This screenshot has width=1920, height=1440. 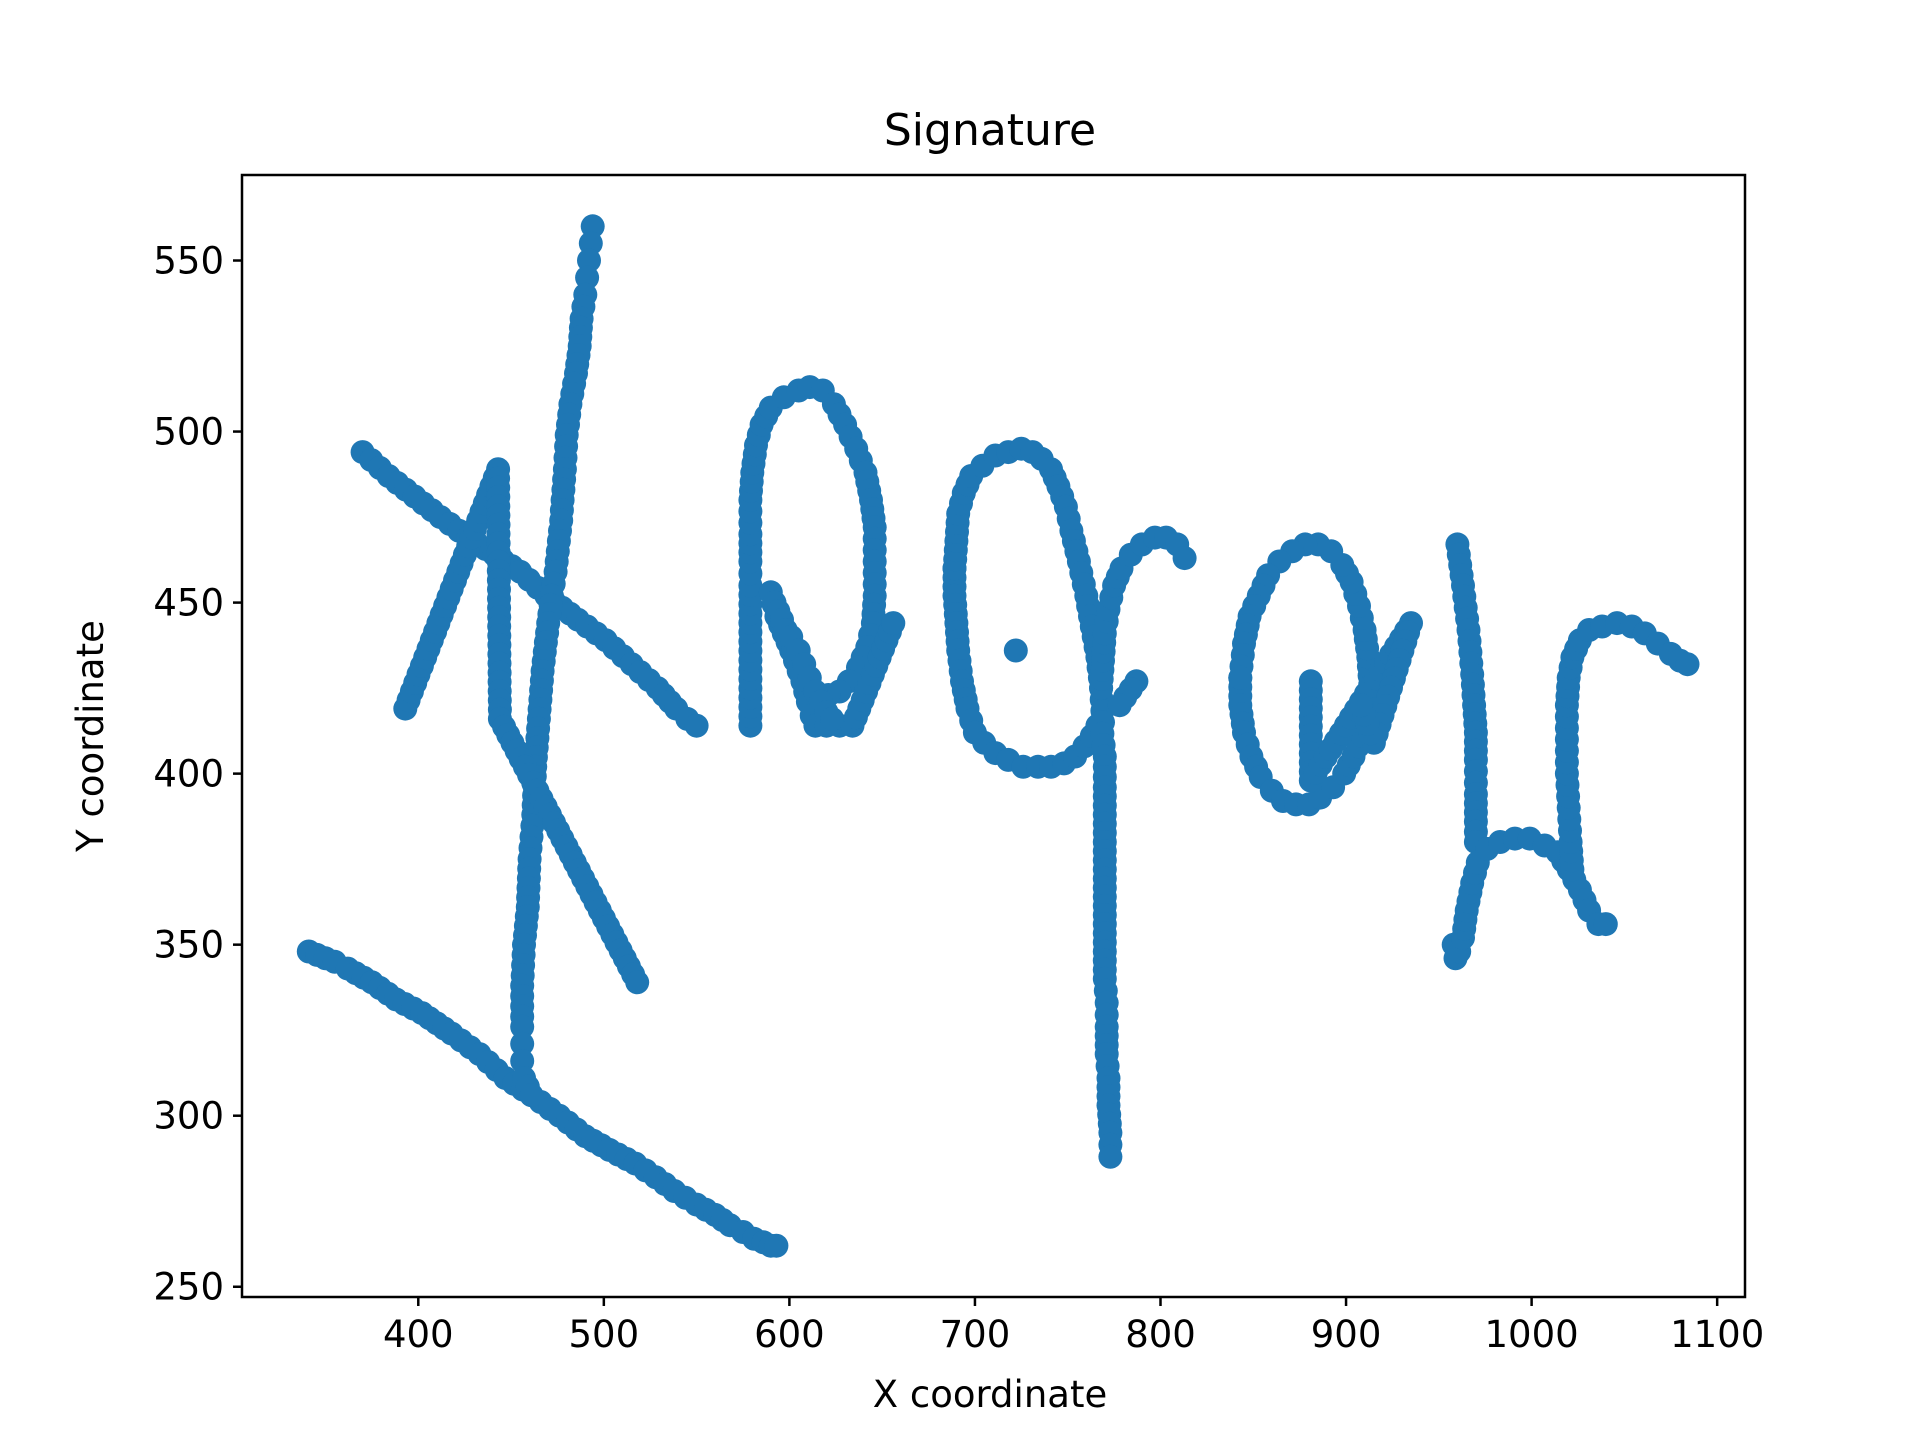 What do you see at coordinates (188, 774) in the screenshot?
I see `y-tick-label: 400` at bounding box center [188, 774].